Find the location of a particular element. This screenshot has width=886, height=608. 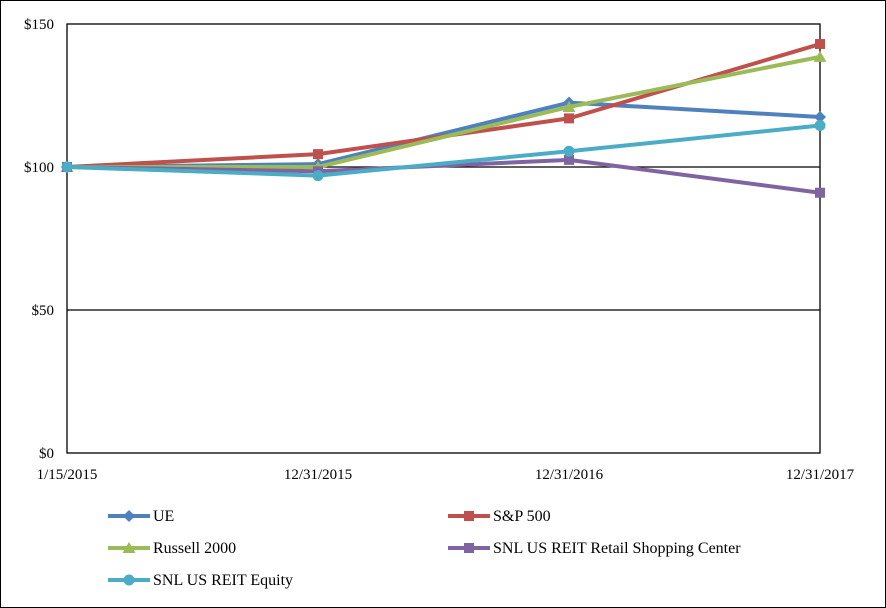

series-line-snl-us-reit-retail-shopping-center is located at coordinates (443, 176).